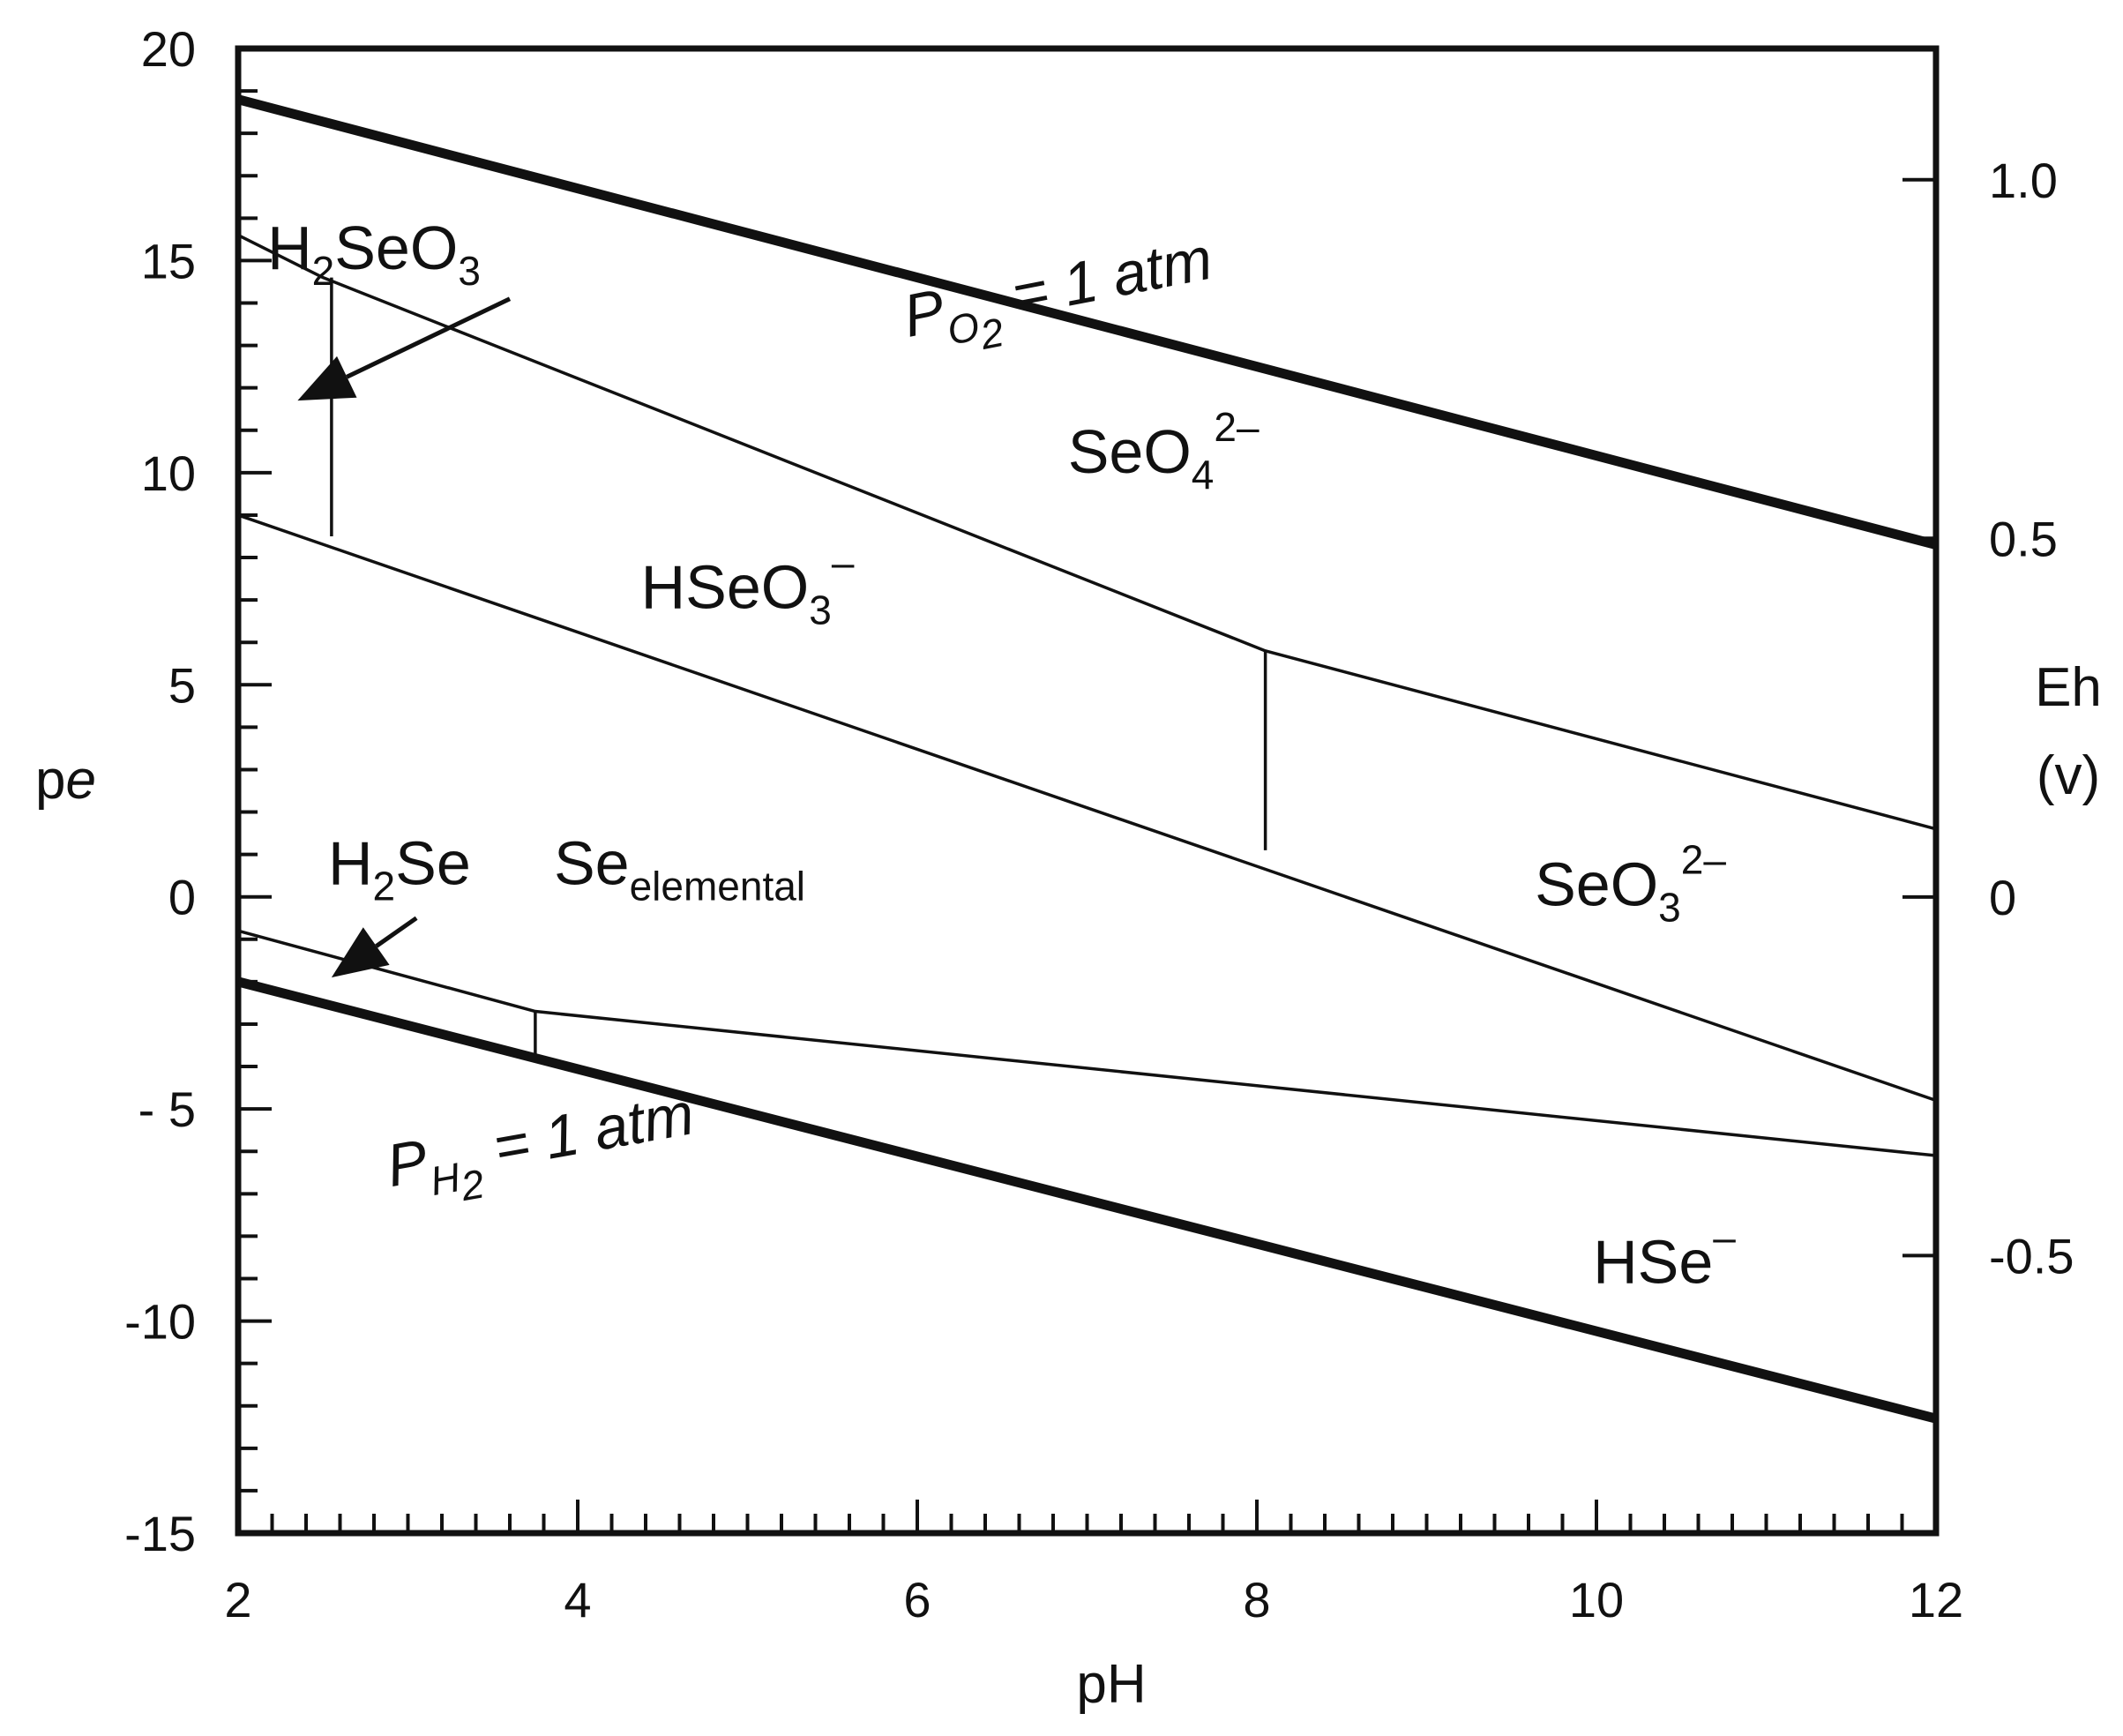 This screenshot has height=1736, width=2123. I want to click on h2se-arrow-shaft, so click(396, 932).